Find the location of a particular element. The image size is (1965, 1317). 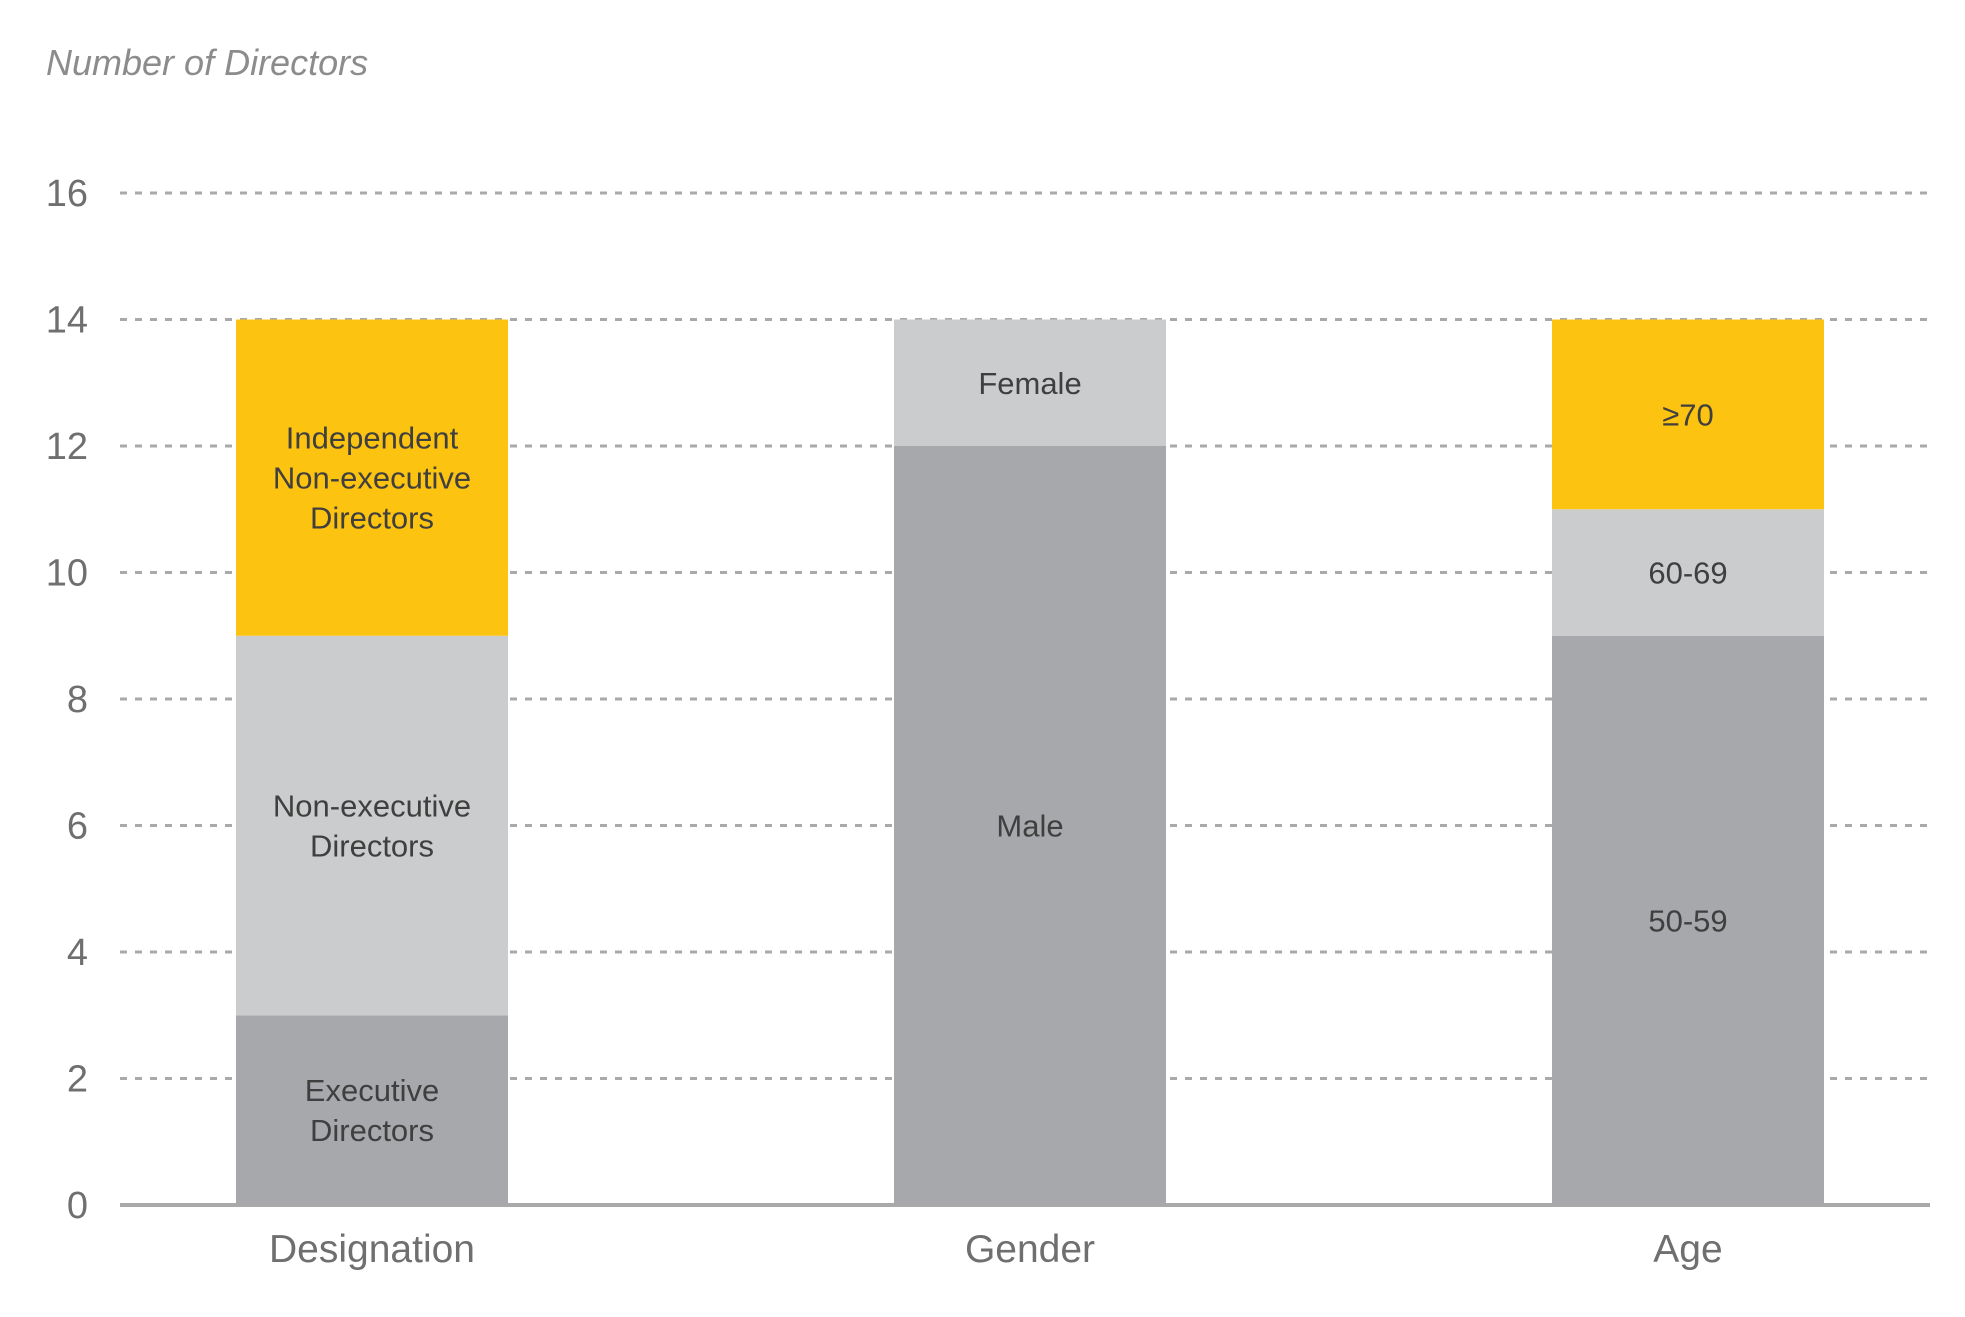

x-tick-label: Designation is located at coordinates (372, 1249).